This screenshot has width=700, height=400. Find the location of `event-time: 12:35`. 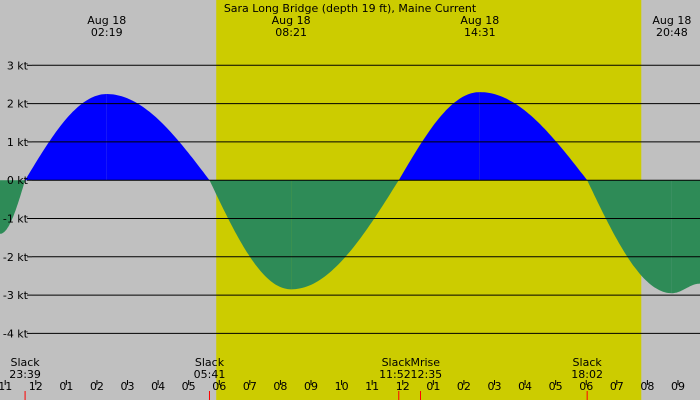

event-time: 12:35 is located at coordinates (426, 374).